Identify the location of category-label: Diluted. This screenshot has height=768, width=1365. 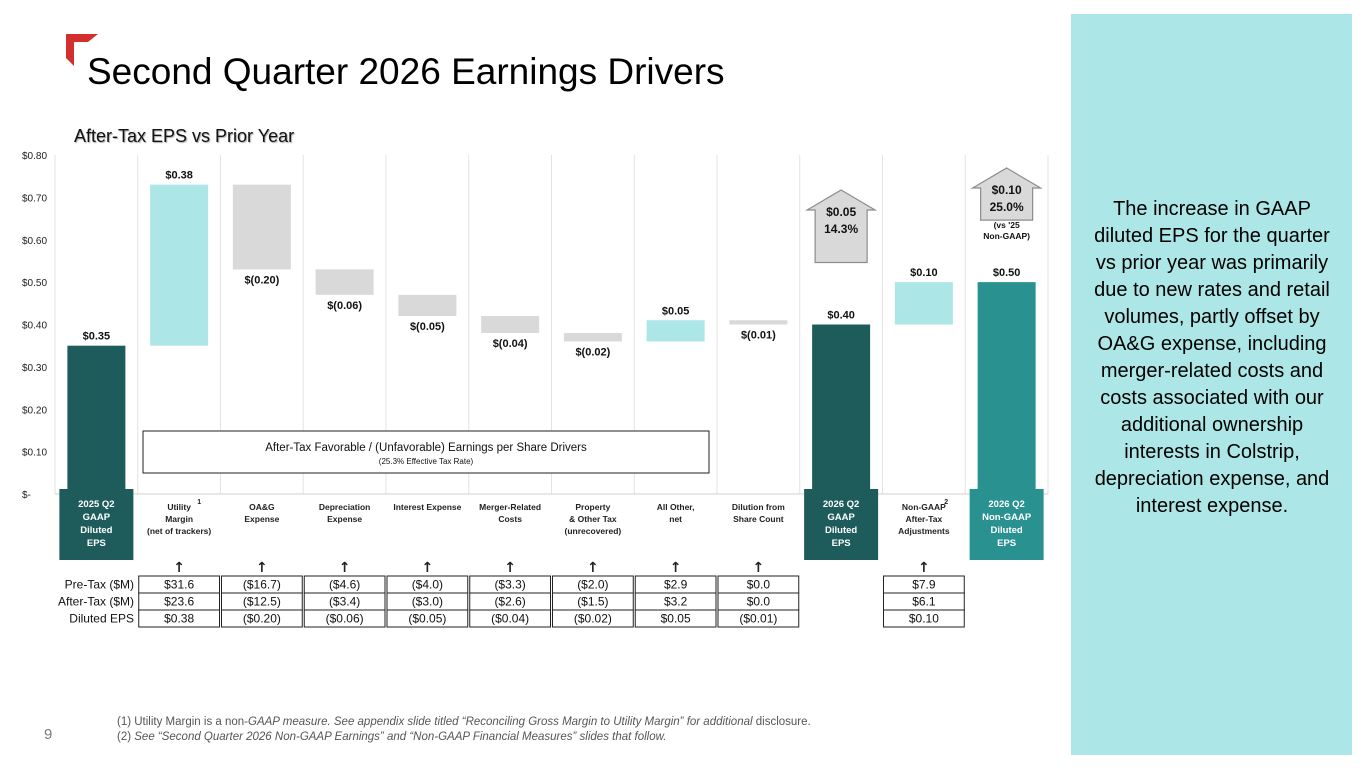
(841, 530).